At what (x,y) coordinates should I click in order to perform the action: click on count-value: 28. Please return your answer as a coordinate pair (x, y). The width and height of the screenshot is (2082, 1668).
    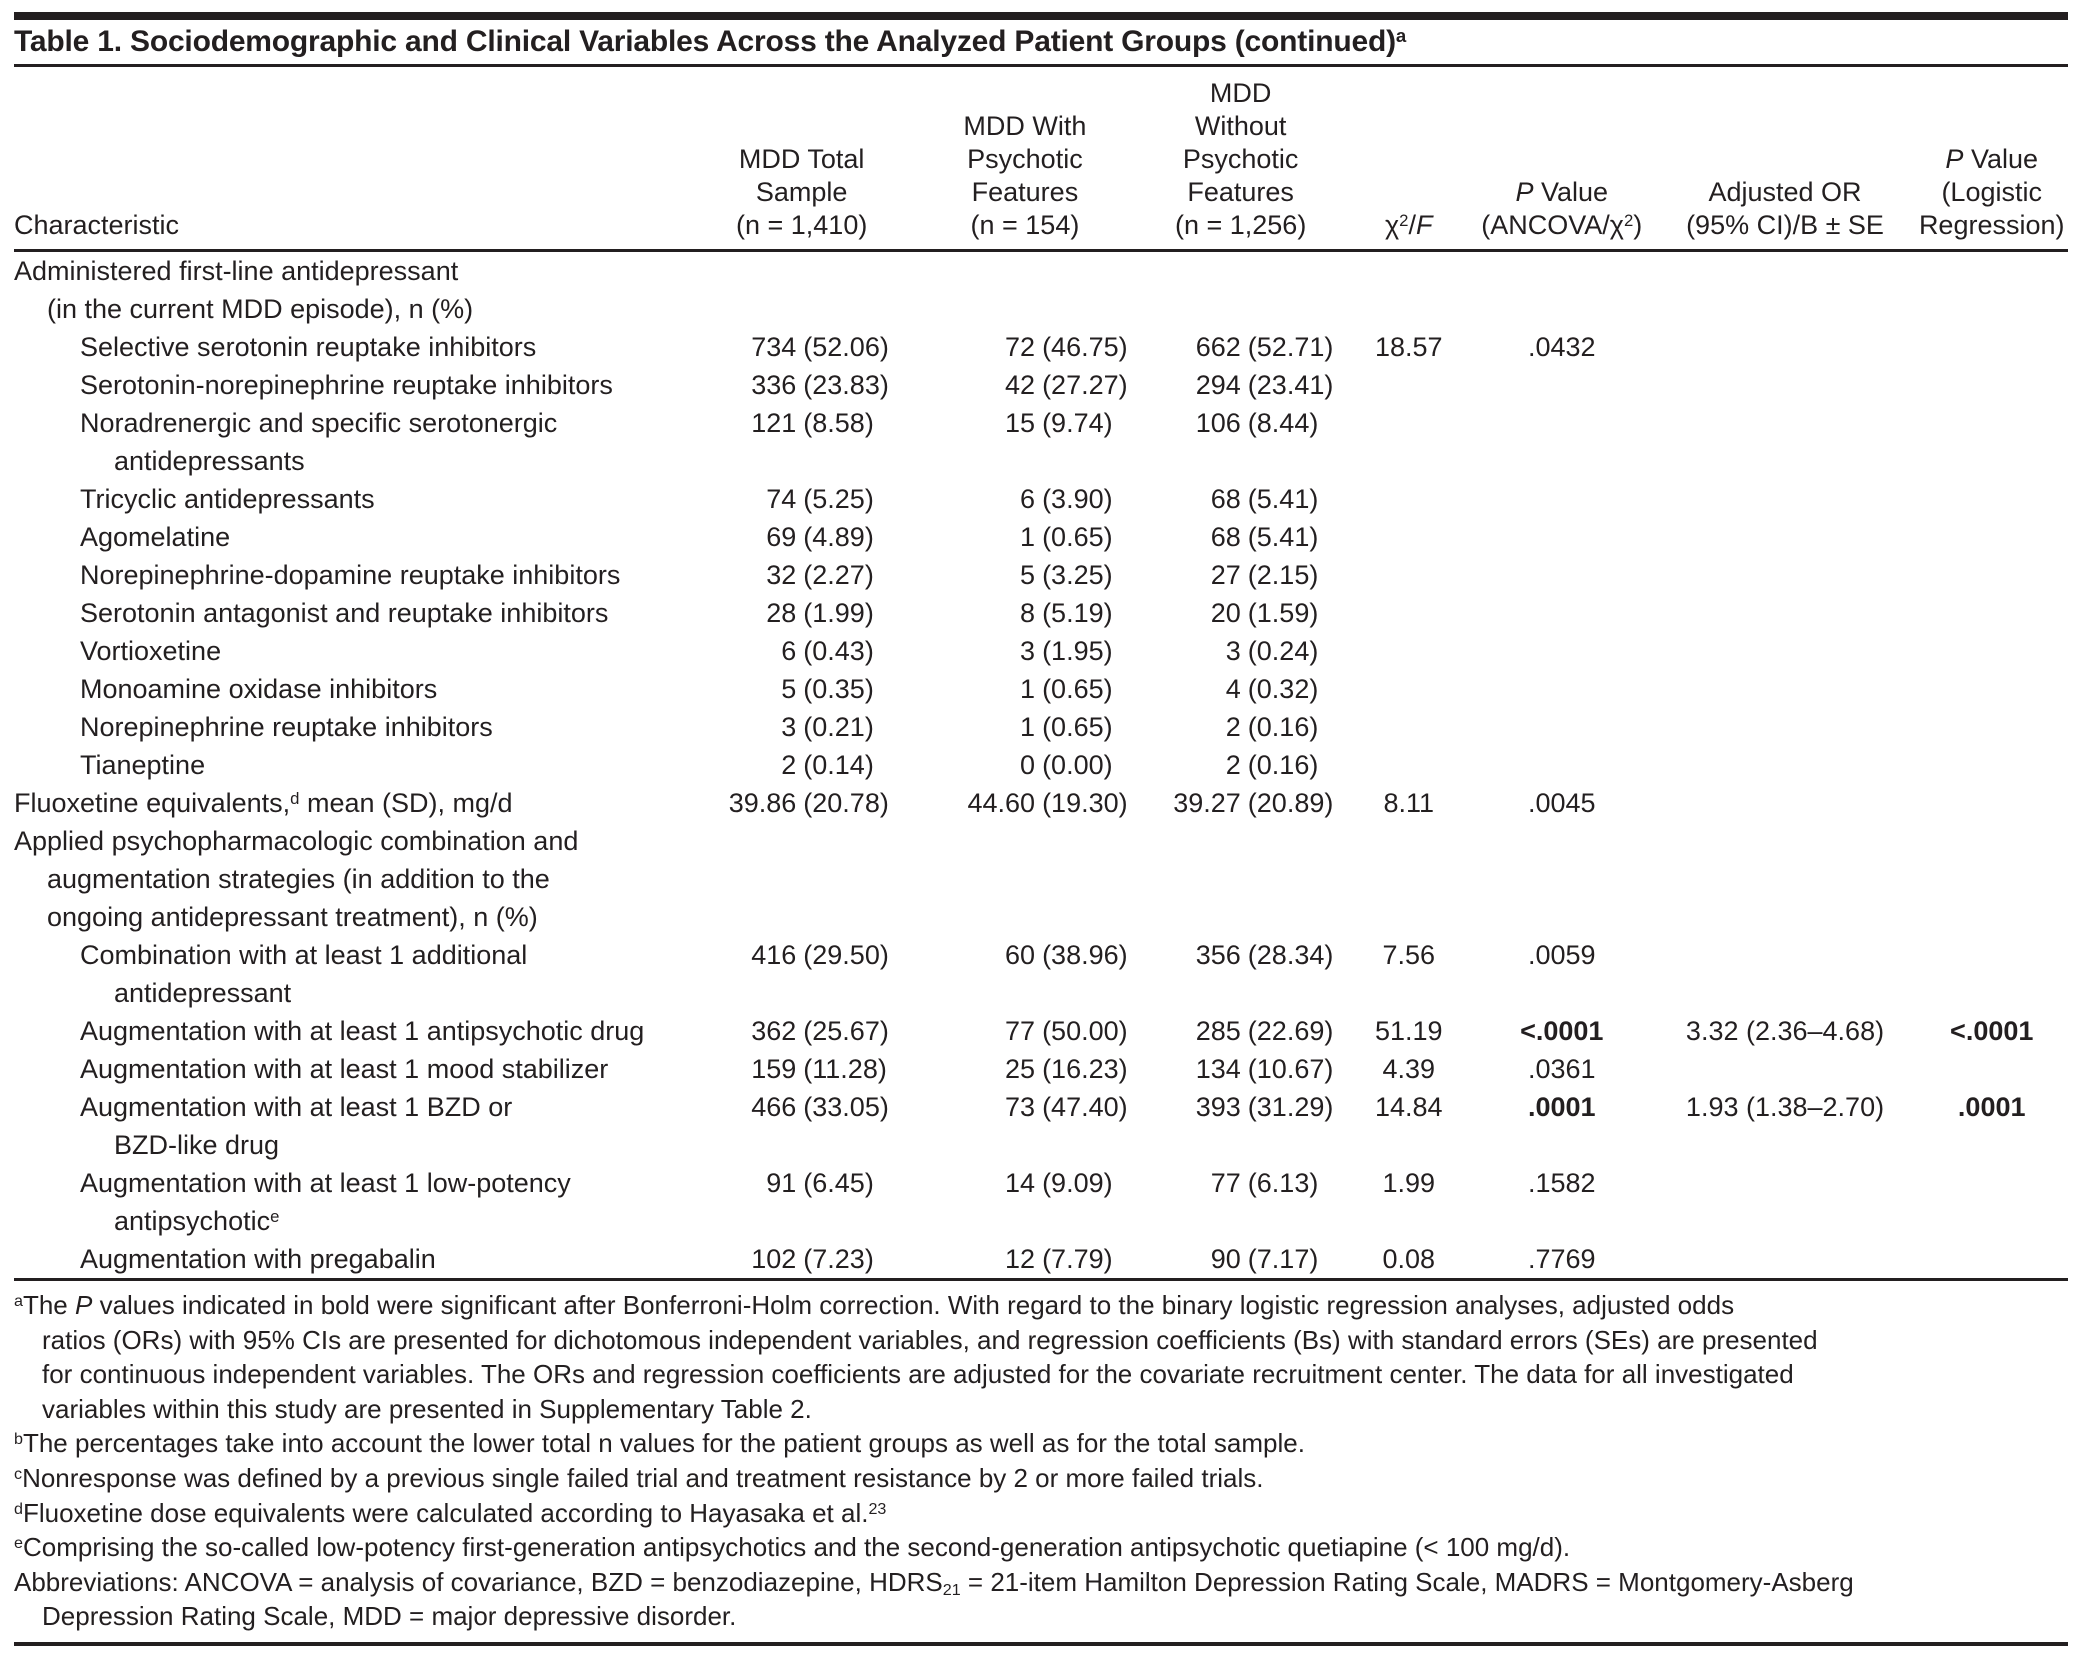
    Looking at the image, I should click on (781, 613).